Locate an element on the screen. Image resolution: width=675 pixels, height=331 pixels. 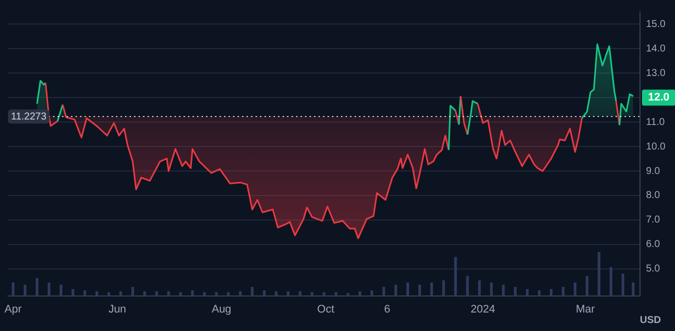
y-tick-label: 9.0 is located at coordinates (653, 171).